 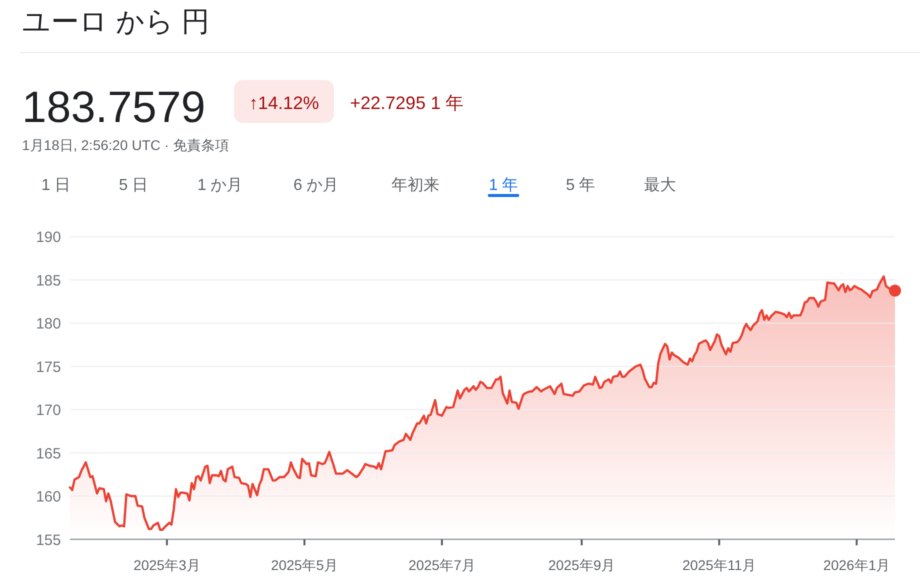 What do you see at coordinates (856, 565) in the screenshot?
I see `x-tick-label: 2026年1月` at bounding box center [856, 565].